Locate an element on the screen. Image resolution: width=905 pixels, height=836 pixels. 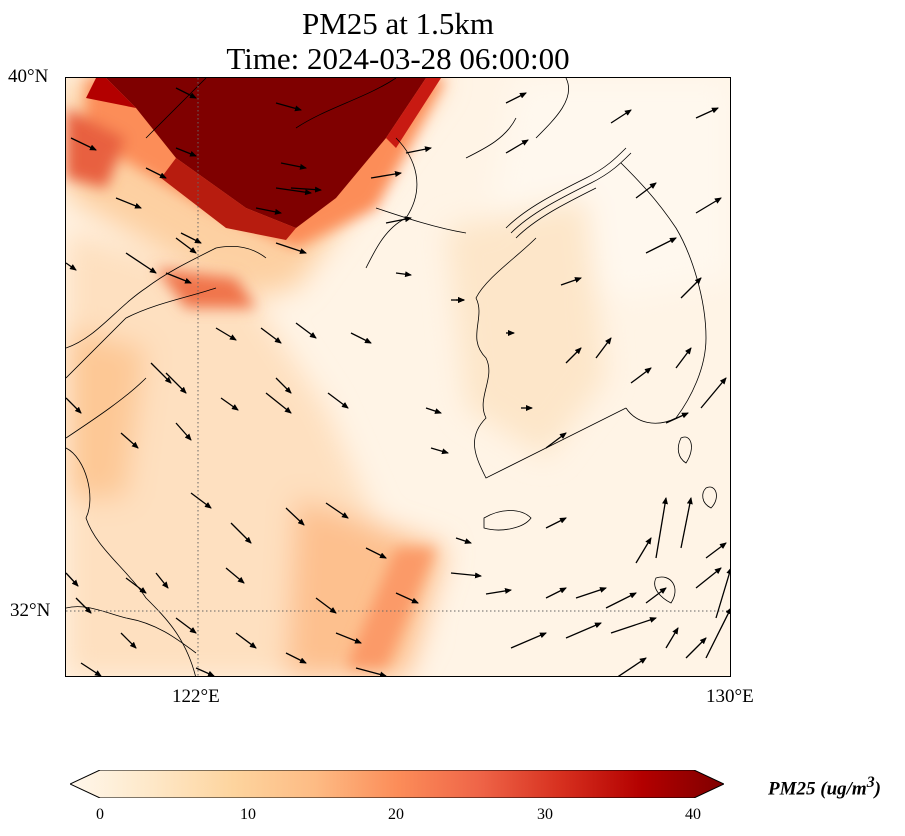
lon-tick-130: 130°E is located at coordinates (730, 696).